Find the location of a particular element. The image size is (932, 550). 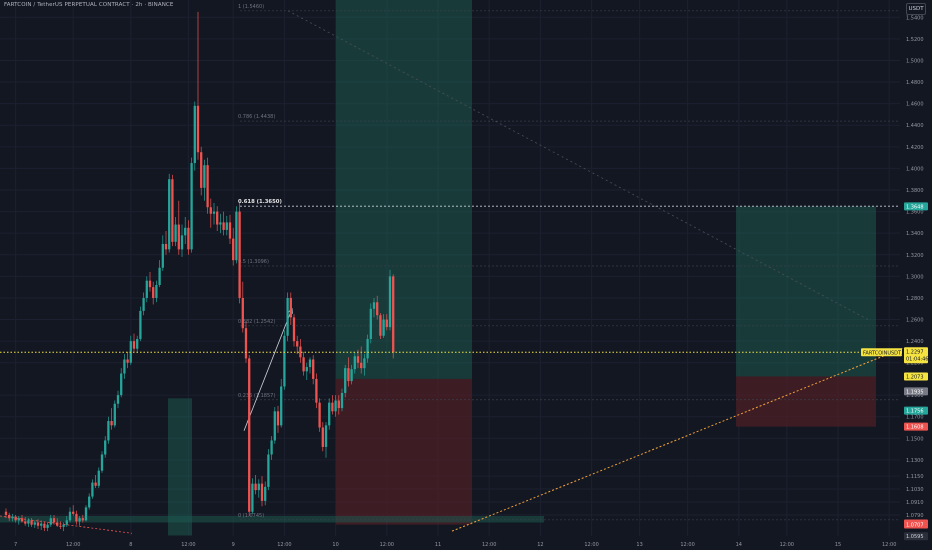

symbol-label-badge is located at coordinates (881, 352).